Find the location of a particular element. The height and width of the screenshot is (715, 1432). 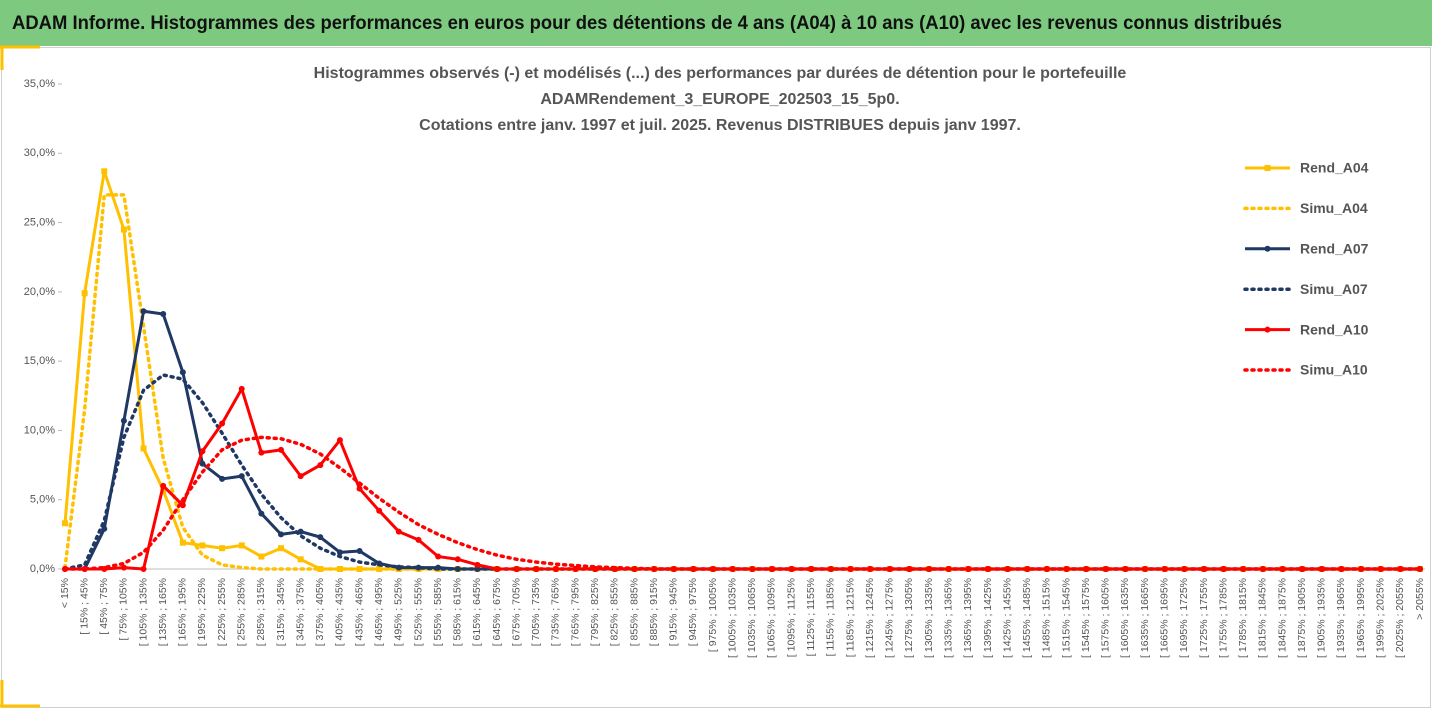

legend-label: Simu_A04 is located at coordinates (1334, 208).